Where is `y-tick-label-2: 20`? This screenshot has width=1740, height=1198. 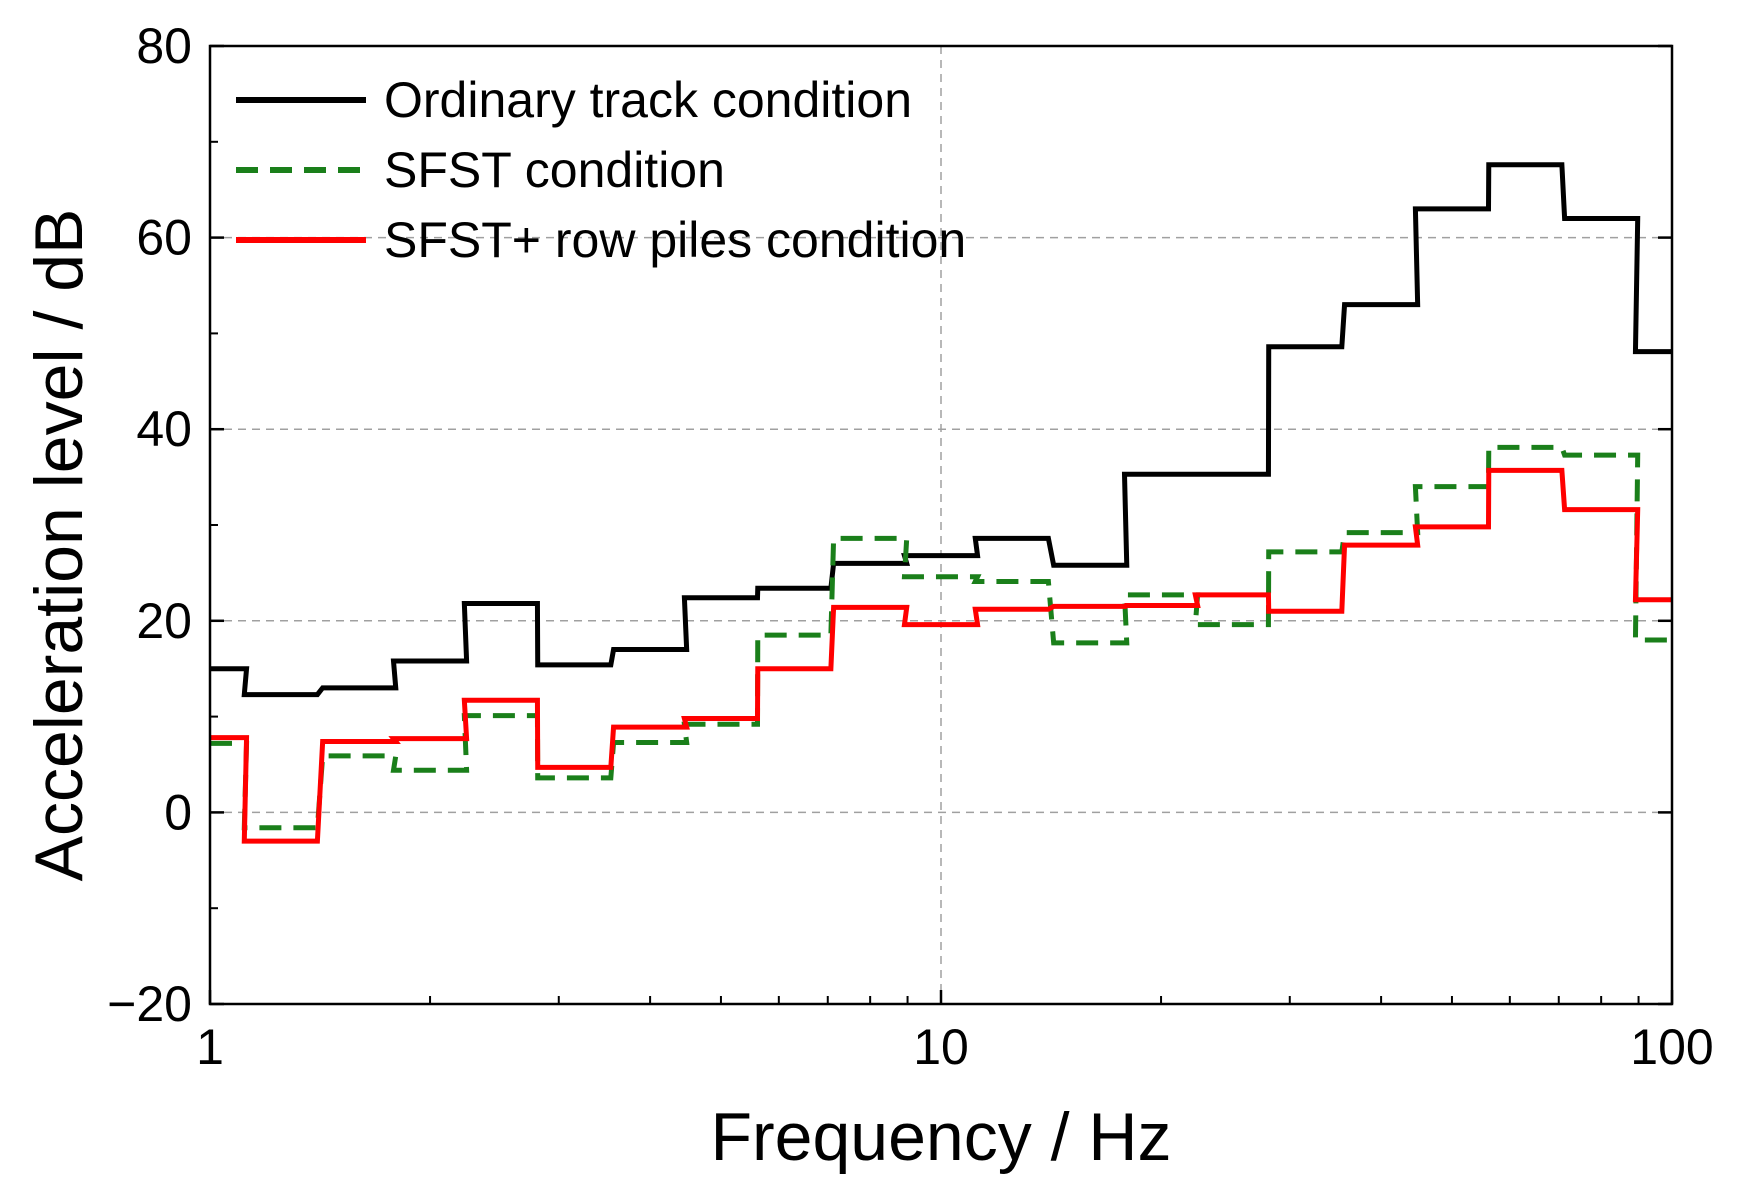 y-tick-label-2: 20 is located at coordinates (164, 621).